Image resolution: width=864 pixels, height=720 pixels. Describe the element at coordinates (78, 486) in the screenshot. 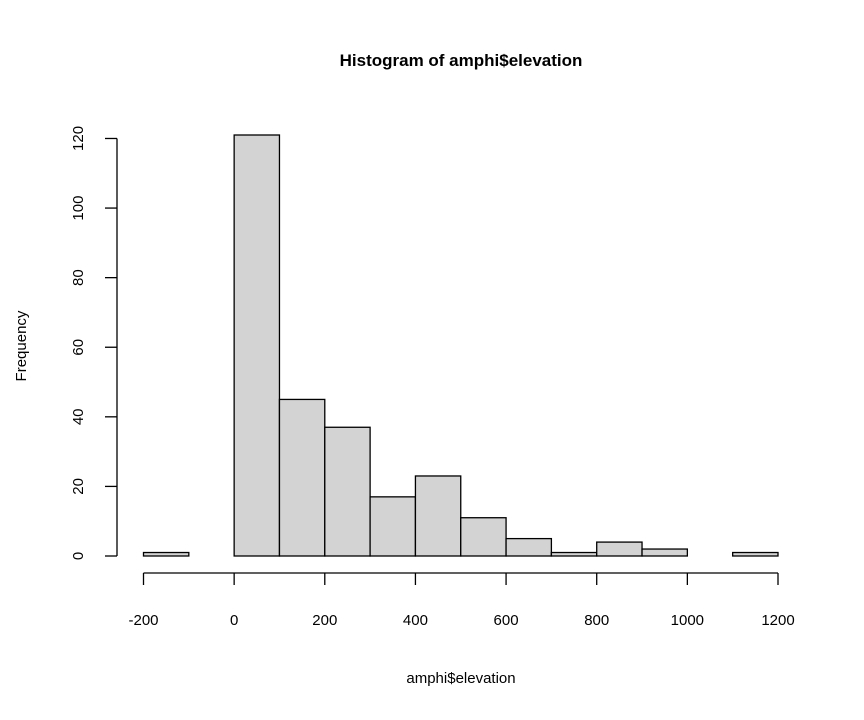

I see `y-tick-label: 20` at that location.